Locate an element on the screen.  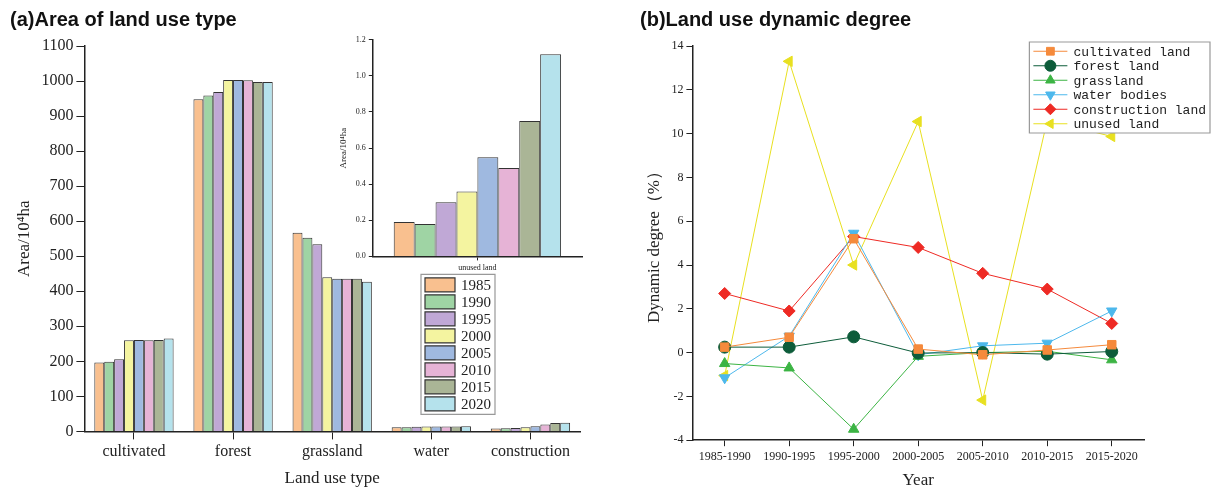
y-tick-label: 800 is located at coordinates (61, 150).